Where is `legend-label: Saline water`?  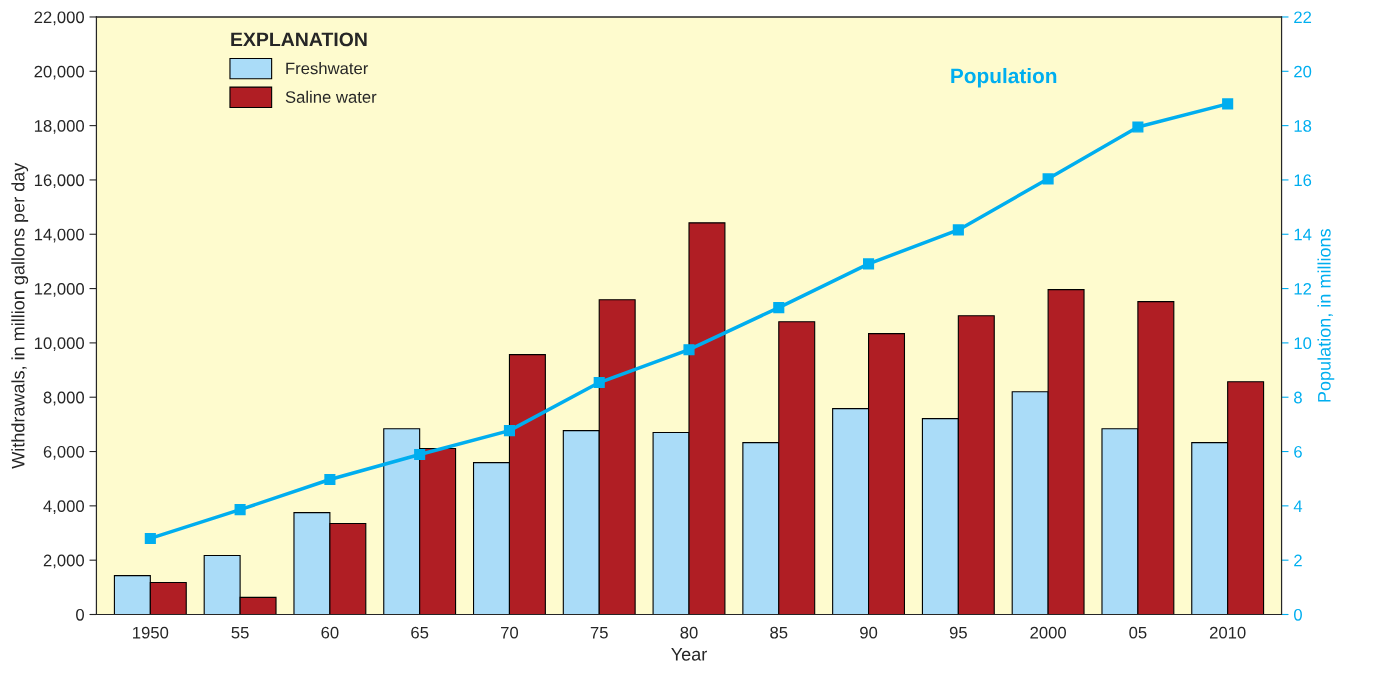 legend-label: Saline water is located at coordinates (331, 96).